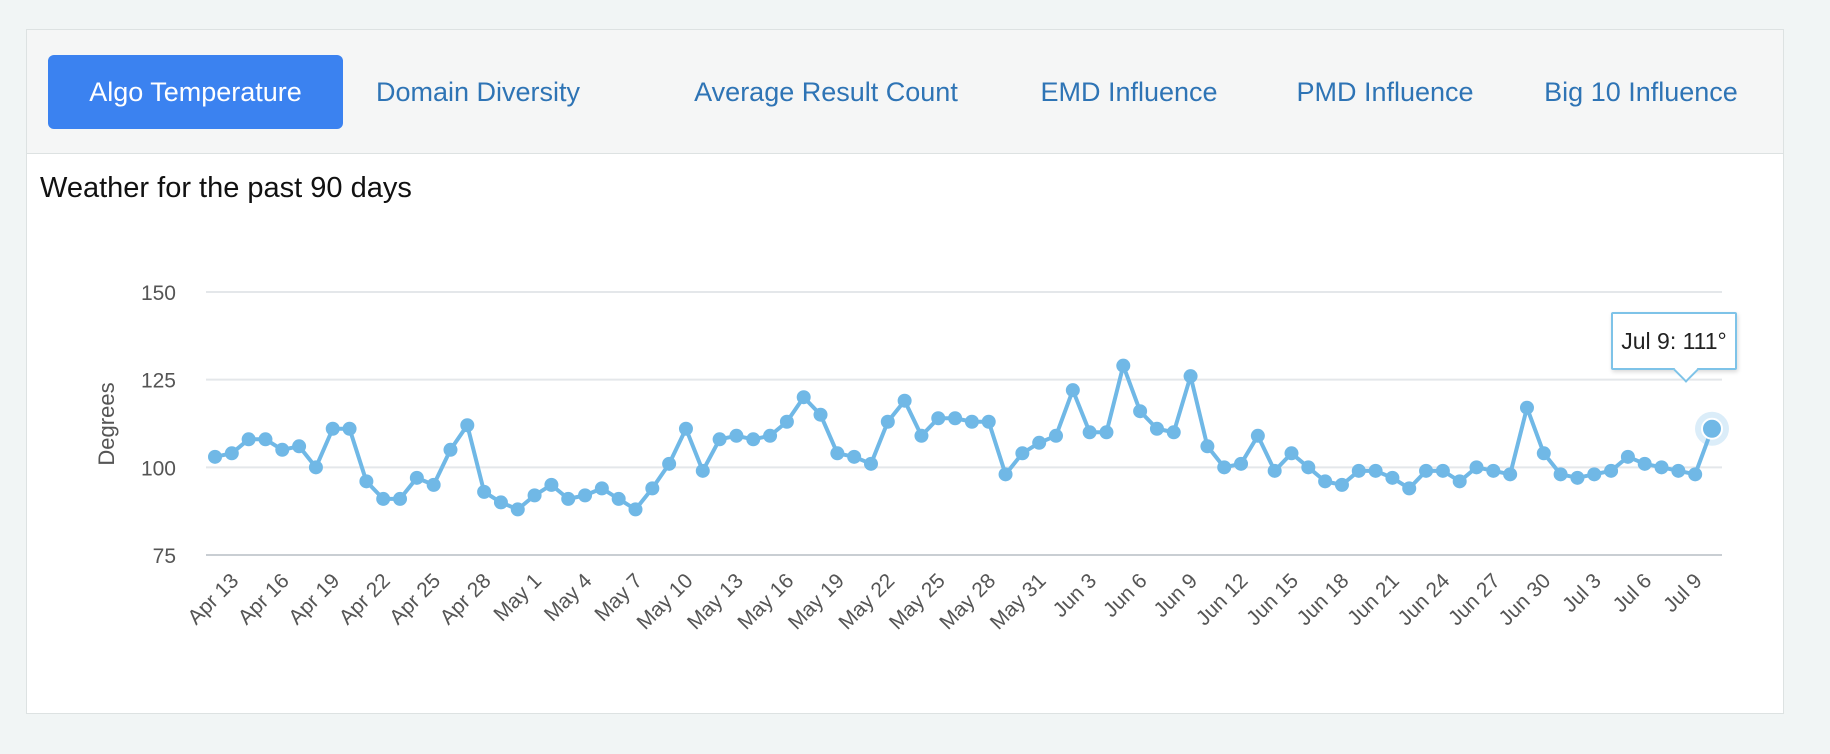 The height and width of the screenshot is (754, 1830). Describe the element at coordinates (826, 92) in the screenshot. I see `tab-average-result-count: Average Result Count` at that location.